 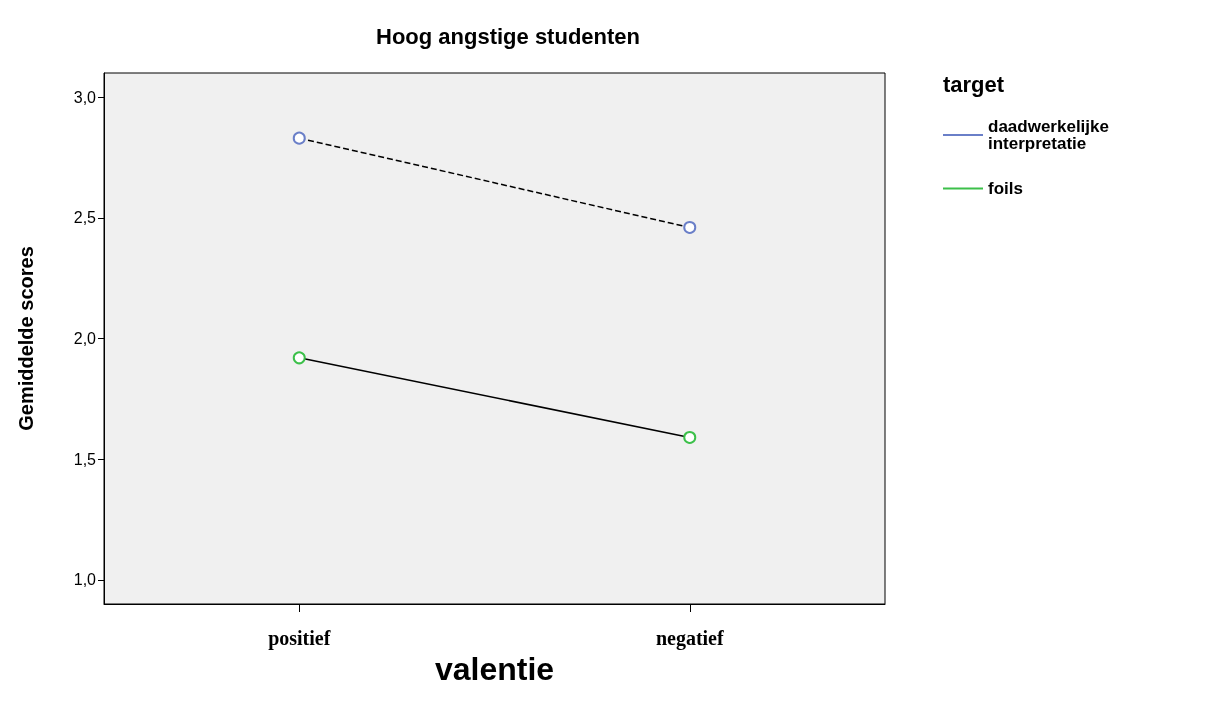 What do you see at coordinates (85, 459) in the screenshot?
I see `y-tick-label: 1,5` at bounding box center [85, 459].